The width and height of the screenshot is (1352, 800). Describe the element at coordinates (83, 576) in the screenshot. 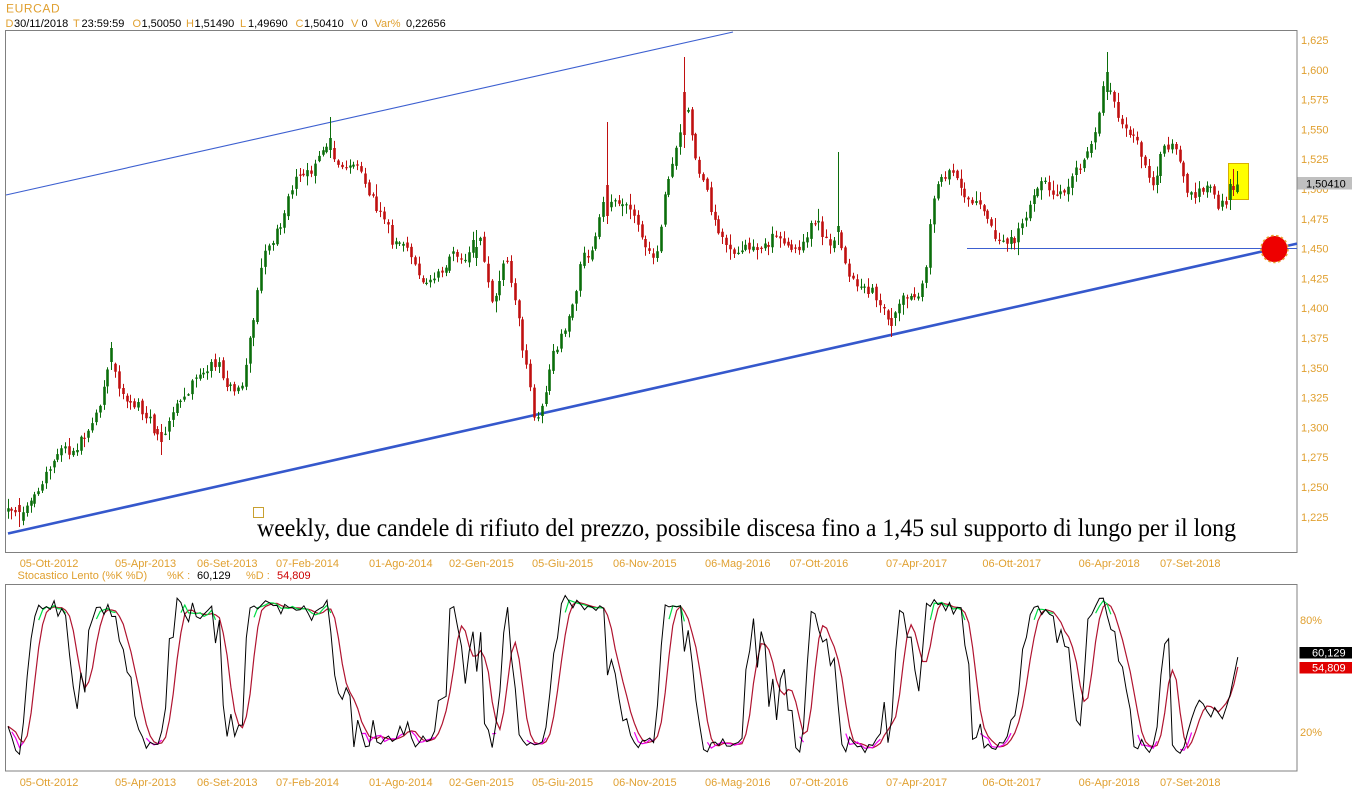

I see `svg-text: Stocastico Lento (%K %D)` at that location.